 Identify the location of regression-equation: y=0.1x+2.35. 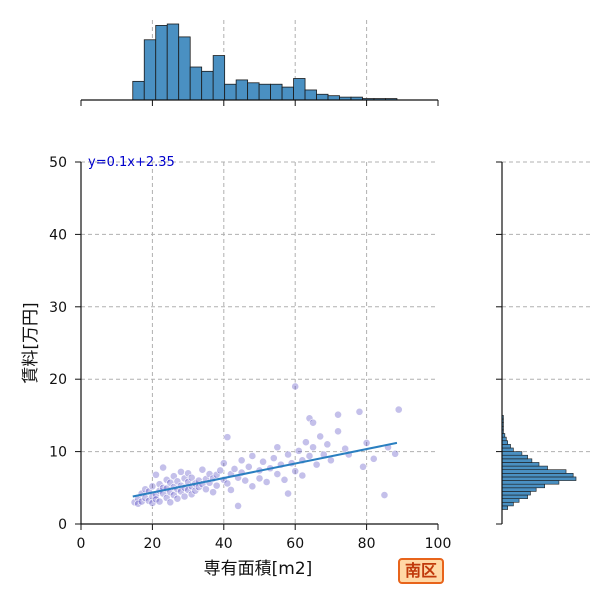
(131, 162).